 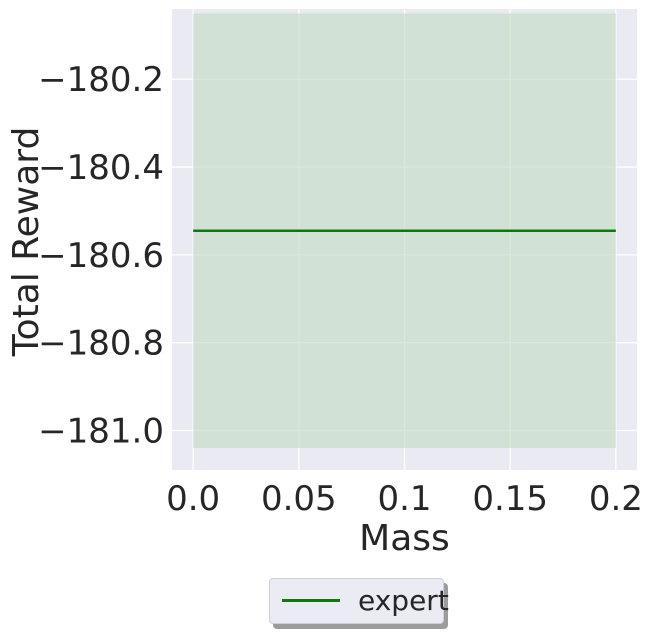 What do you see at coordinates (26, 242) in the screenshot?
I see `y-axis-label: Total Reward` at bounding box center [26, 242].